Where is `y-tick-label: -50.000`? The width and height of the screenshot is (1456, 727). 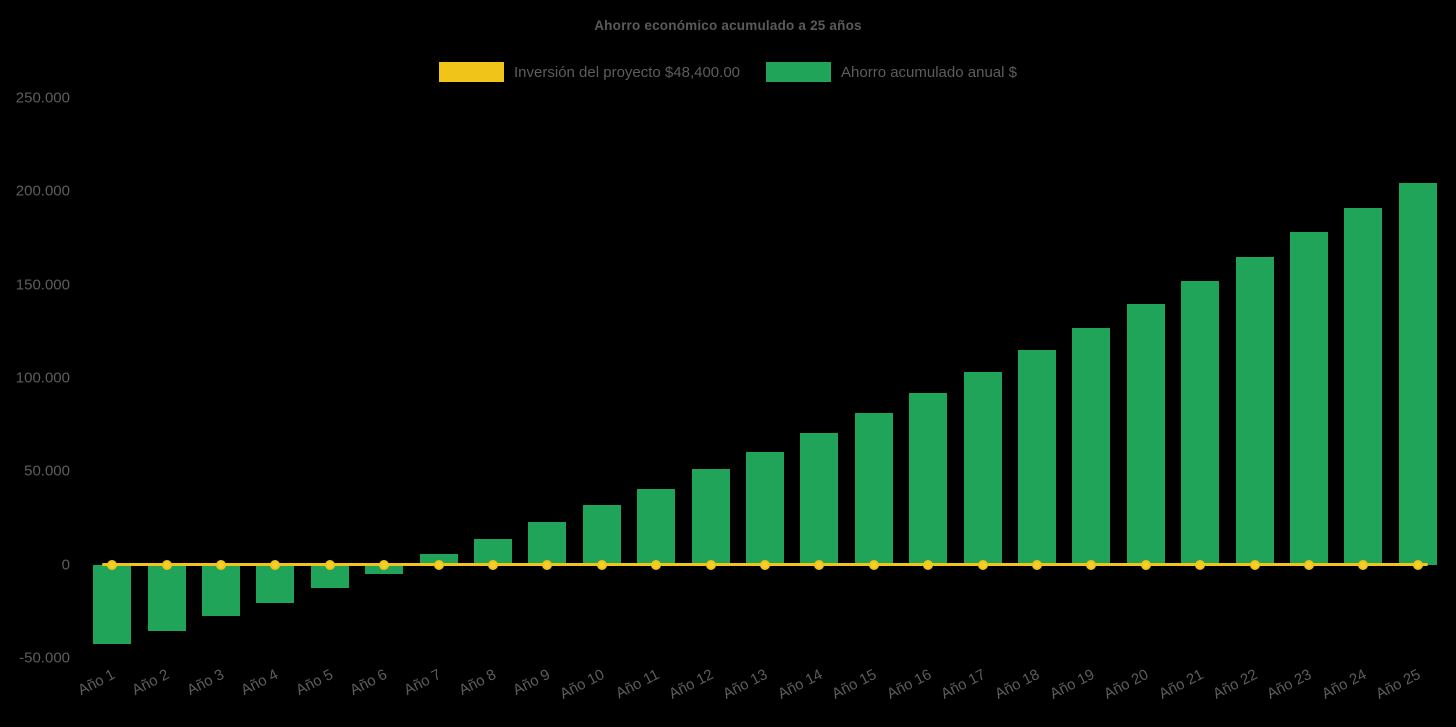 y-tick-label: -50.000 is located at coordinates (44, 658).